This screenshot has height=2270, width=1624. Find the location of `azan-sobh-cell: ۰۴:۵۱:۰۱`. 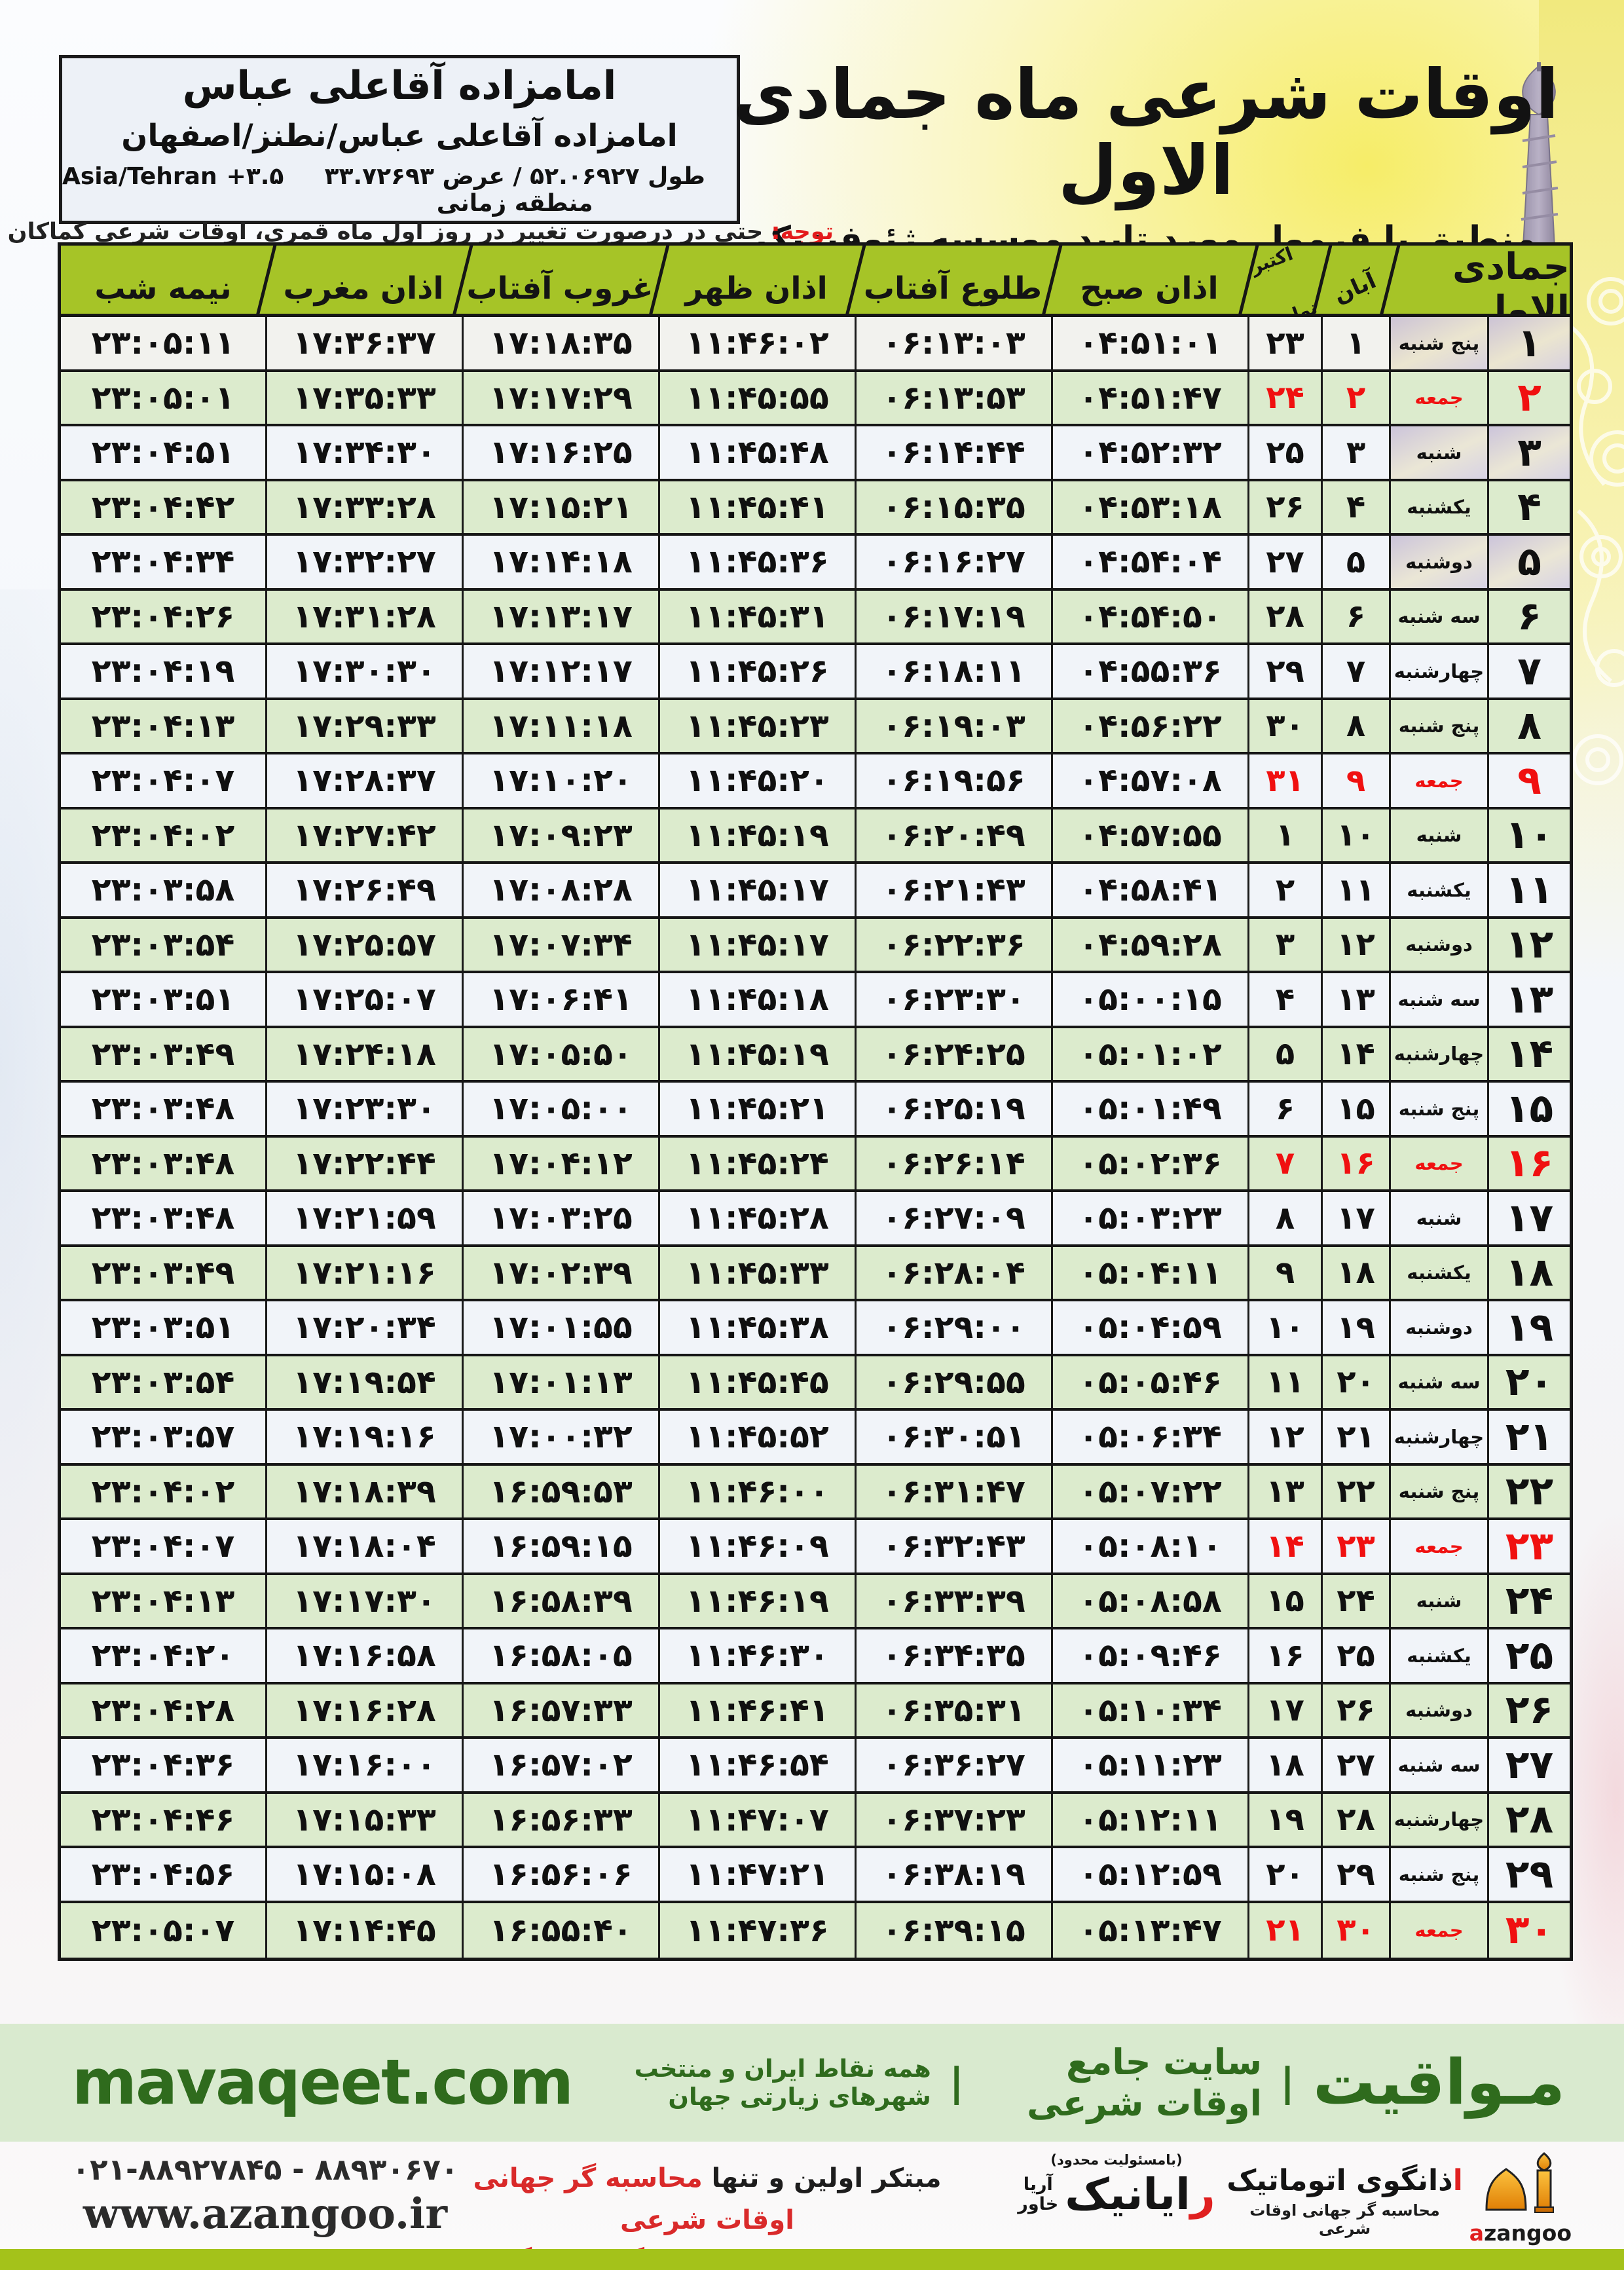

azan-sobh-cell: ۰۴:۵۱:۰۱ is located at coordinates (1149, 343).